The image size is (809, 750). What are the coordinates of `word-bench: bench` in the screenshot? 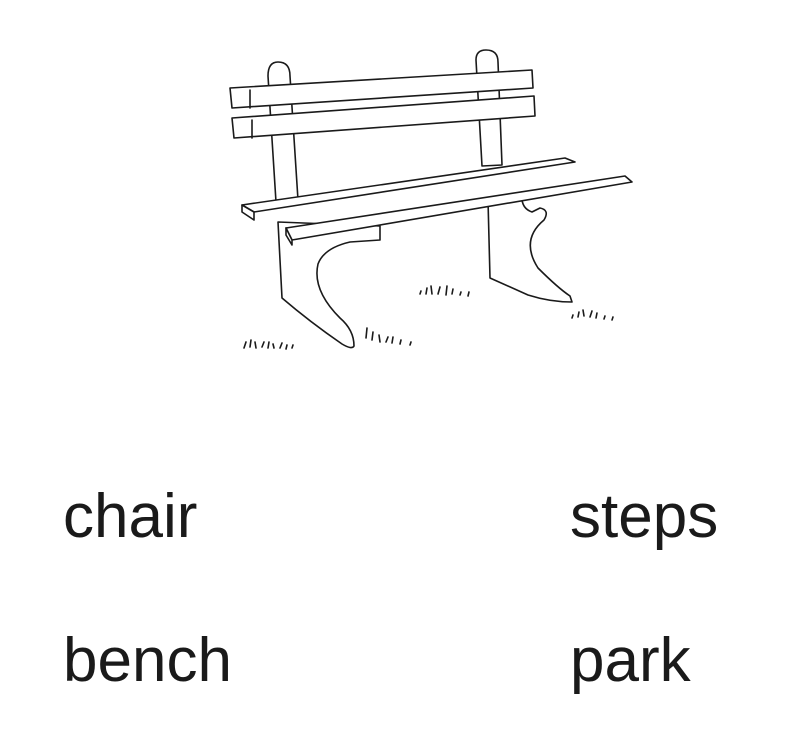 It's located at (147, 660).